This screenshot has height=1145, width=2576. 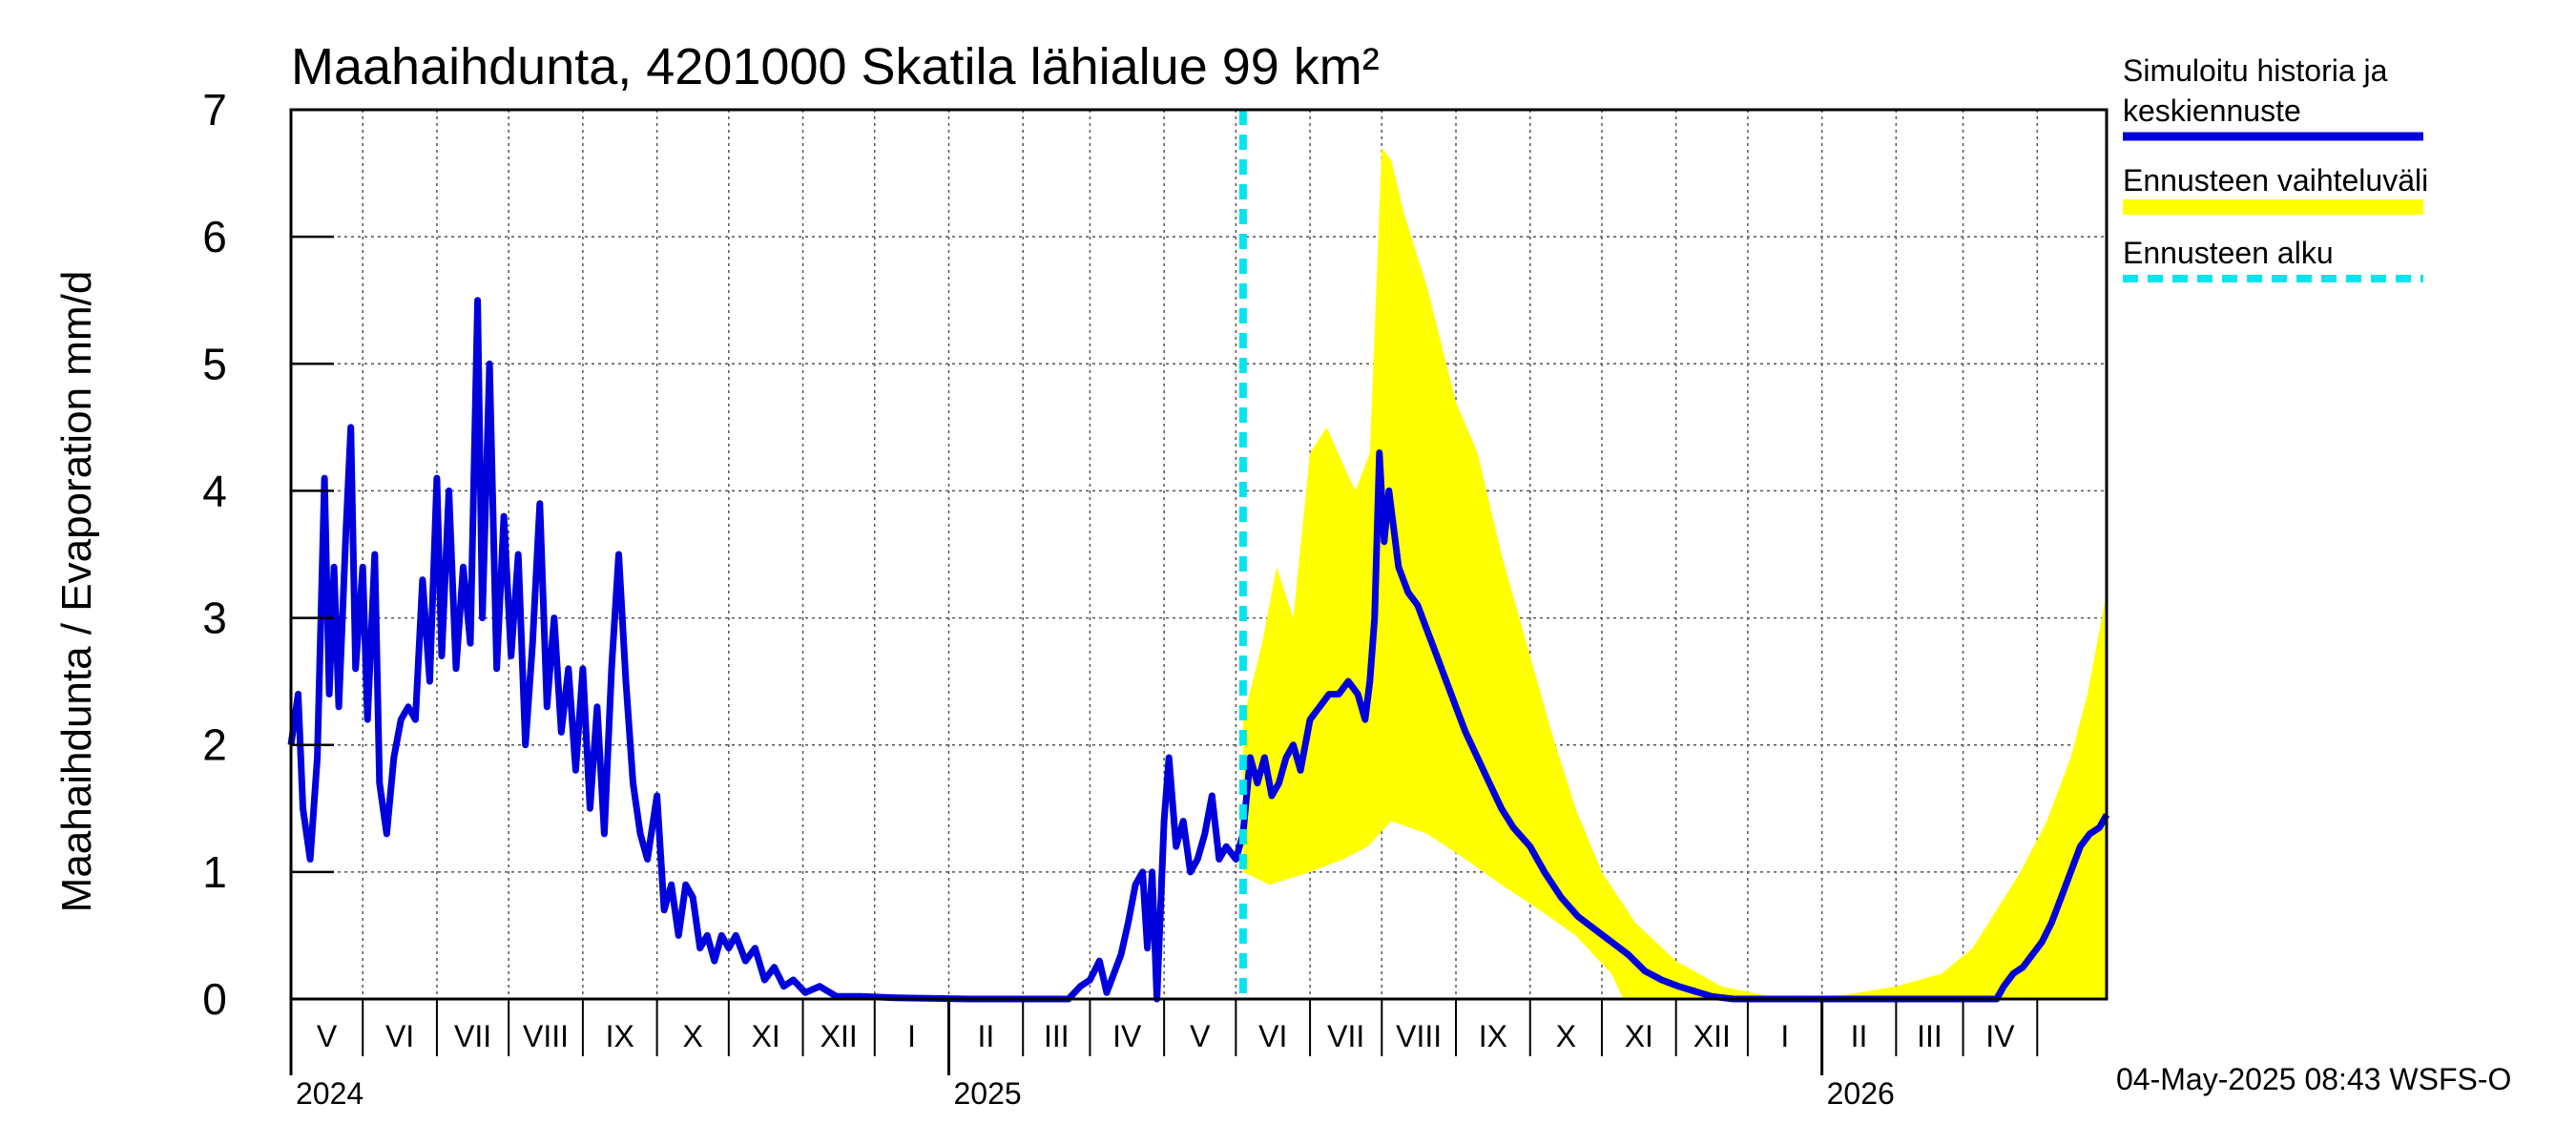 I want to click on legend-label-history-line2: keskiennuste, so click(x=2212, y=111).